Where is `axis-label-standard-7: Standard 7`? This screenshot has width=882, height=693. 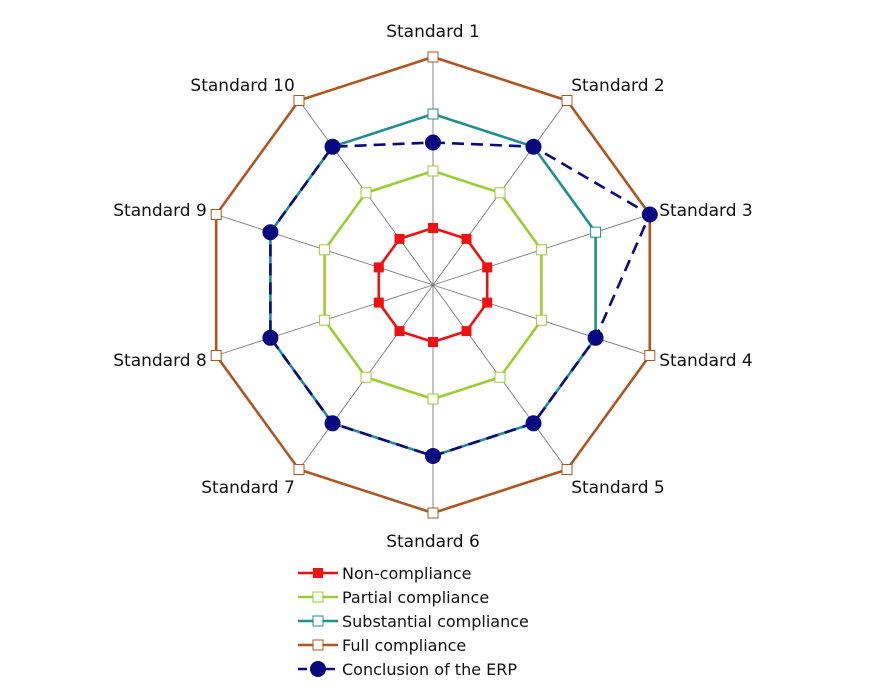
axis-label-standard-7: Standard 7 is located at coordinates (248, 488).